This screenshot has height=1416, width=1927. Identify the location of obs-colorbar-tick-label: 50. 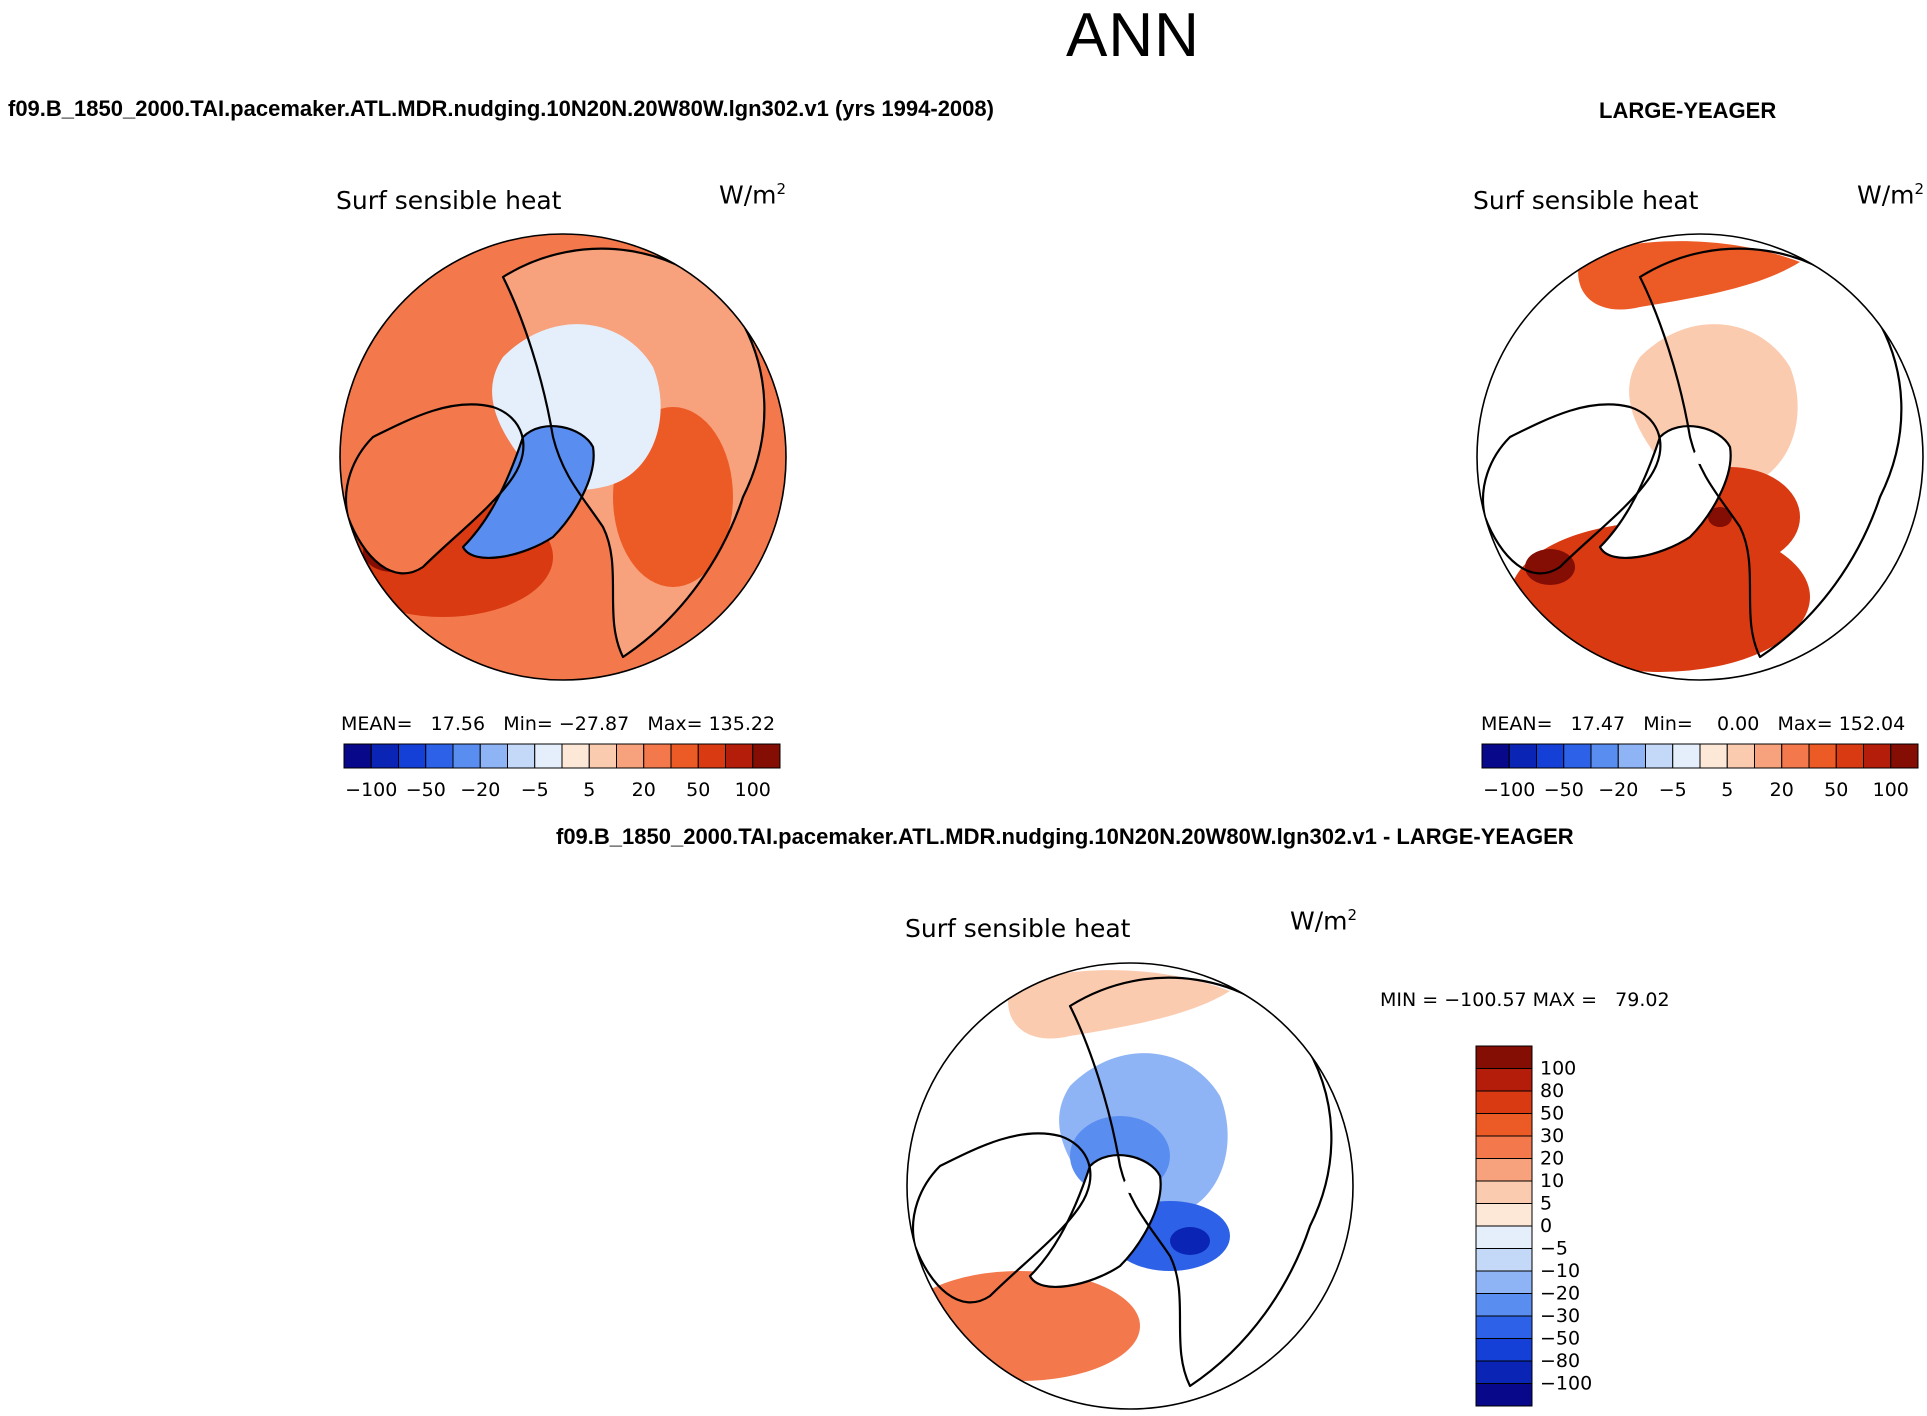
(1836, 790).